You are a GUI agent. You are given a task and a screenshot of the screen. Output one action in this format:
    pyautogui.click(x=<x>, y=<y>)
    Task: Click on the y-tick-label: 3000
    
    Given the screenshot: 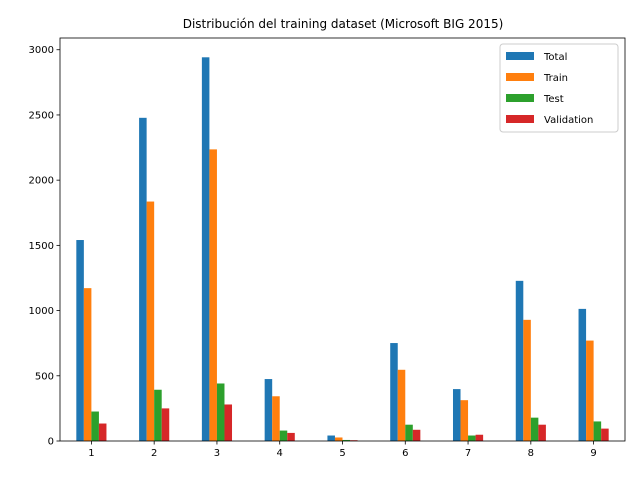 What is the action you would take?
    pyautogui.click(x=41, y=50)
    